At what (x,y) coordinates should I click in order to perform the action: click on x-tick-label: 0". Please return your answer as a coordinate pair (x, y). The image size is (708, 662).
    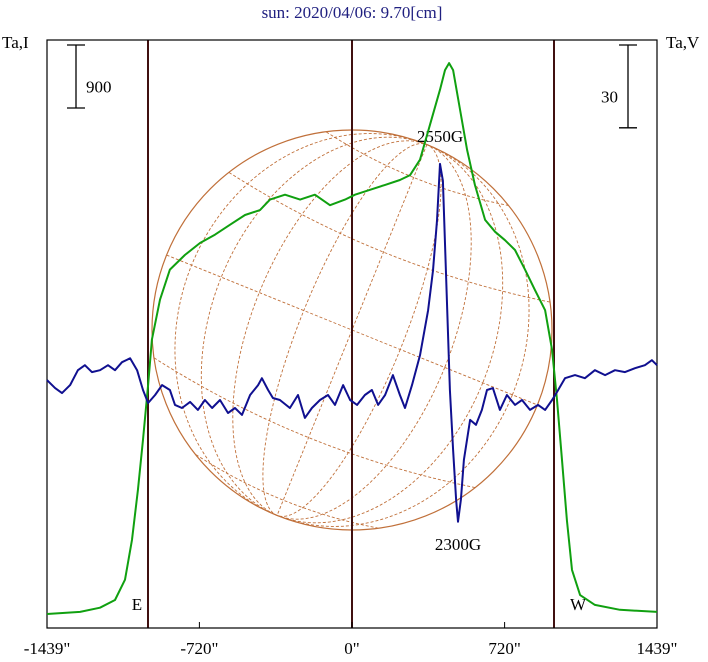
    Looking at the image, I should click on (351, 648).